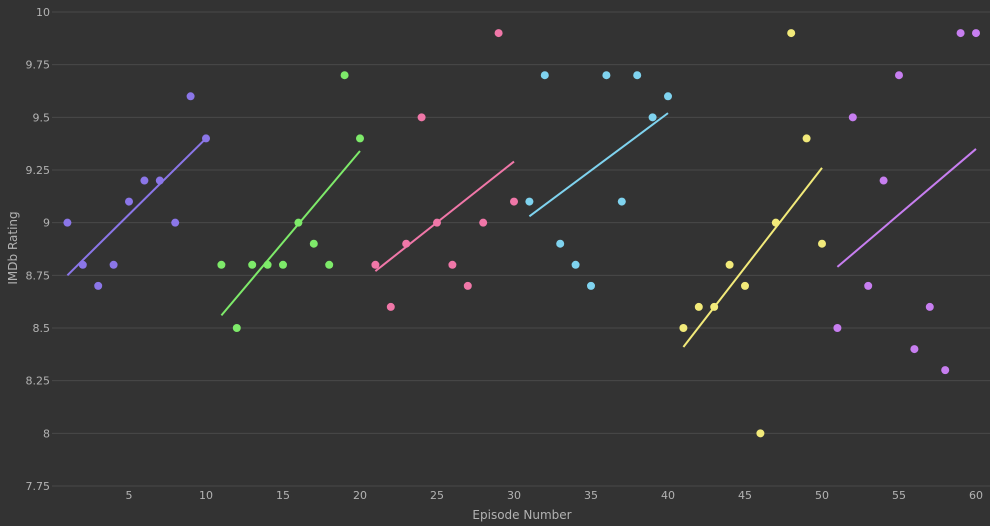  What do you see at coordinates (38, 65) in the screenshot?
I see `y-tick-label: 9.75` at bounding box center [38, 65].